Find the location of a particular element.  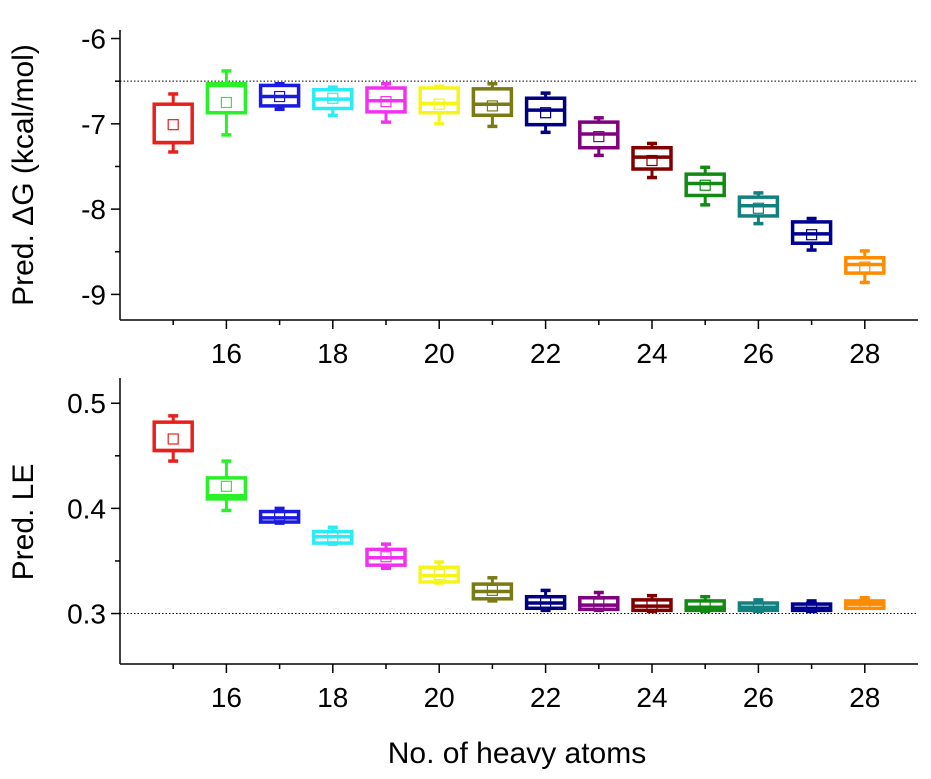

dg-y-tick-label: -9 is located at coordinates (93, 294).